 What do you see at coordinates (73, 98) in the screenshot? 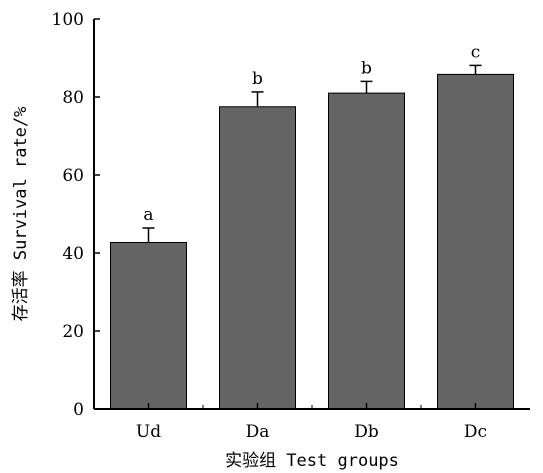
I see `y-tick-label: 80` at bounding box center [73, 98].